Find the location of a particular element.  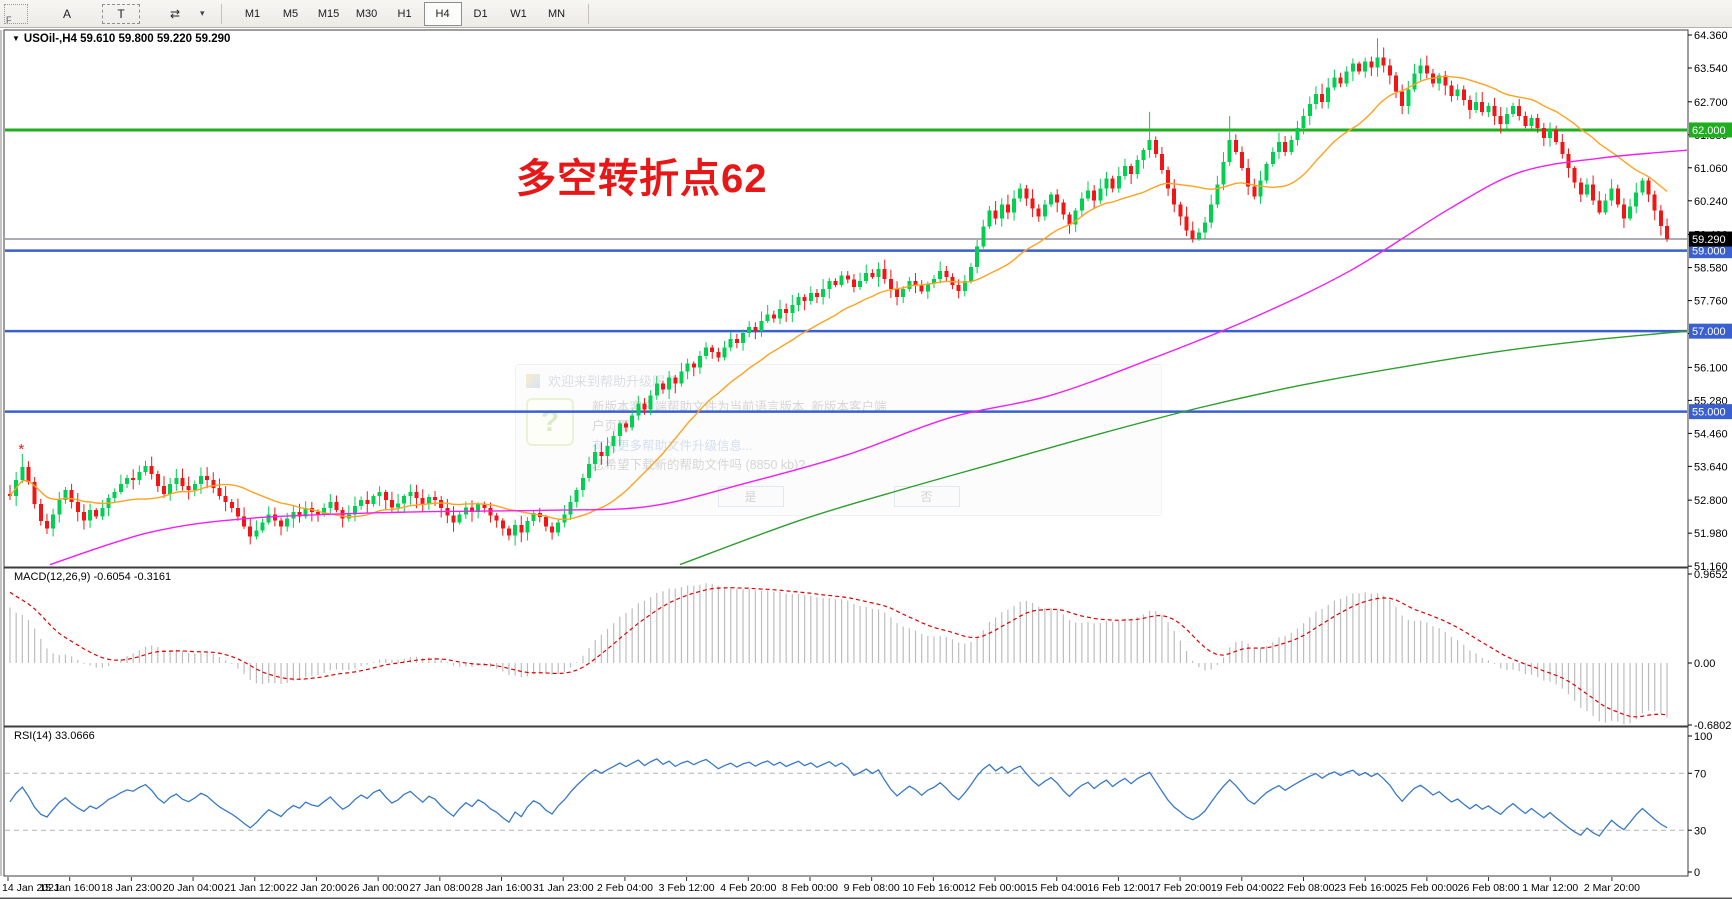

svg-text: 25 Feb 00:00 is located at coordinates (1427, 888).